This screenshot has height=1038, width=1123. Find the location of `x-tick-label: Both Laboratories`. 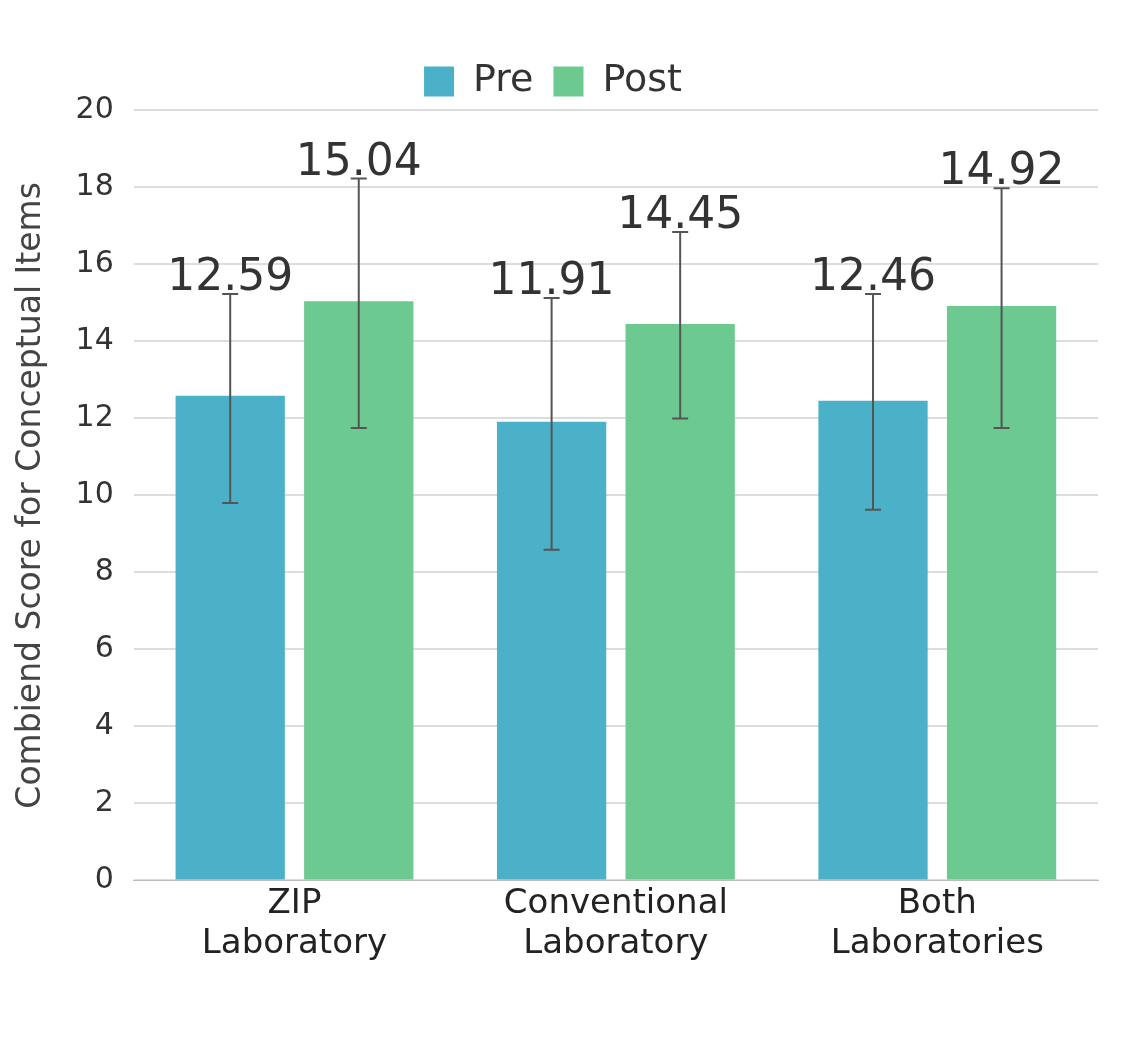

x-tick-label: Both Laboratories is located at coordinates (937, 921).